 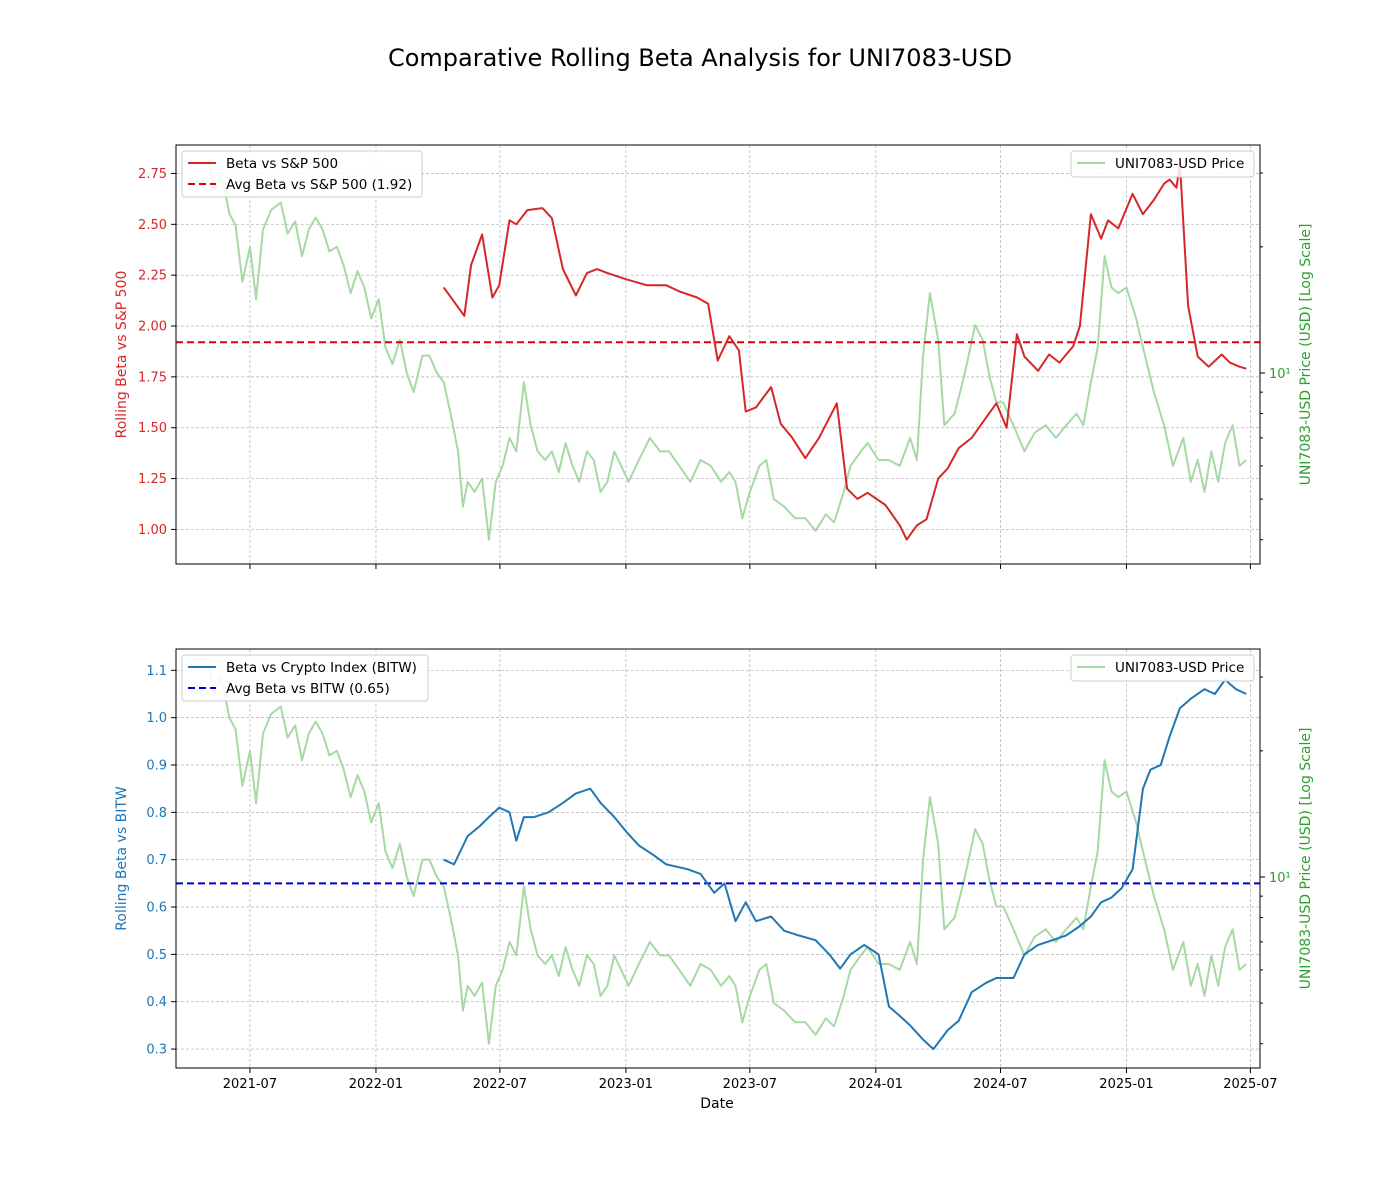 What do you see at coordinates (716, 1104) in the screenshot?
I see `x-axis-label: Date` at bounding box center [716, 1104].